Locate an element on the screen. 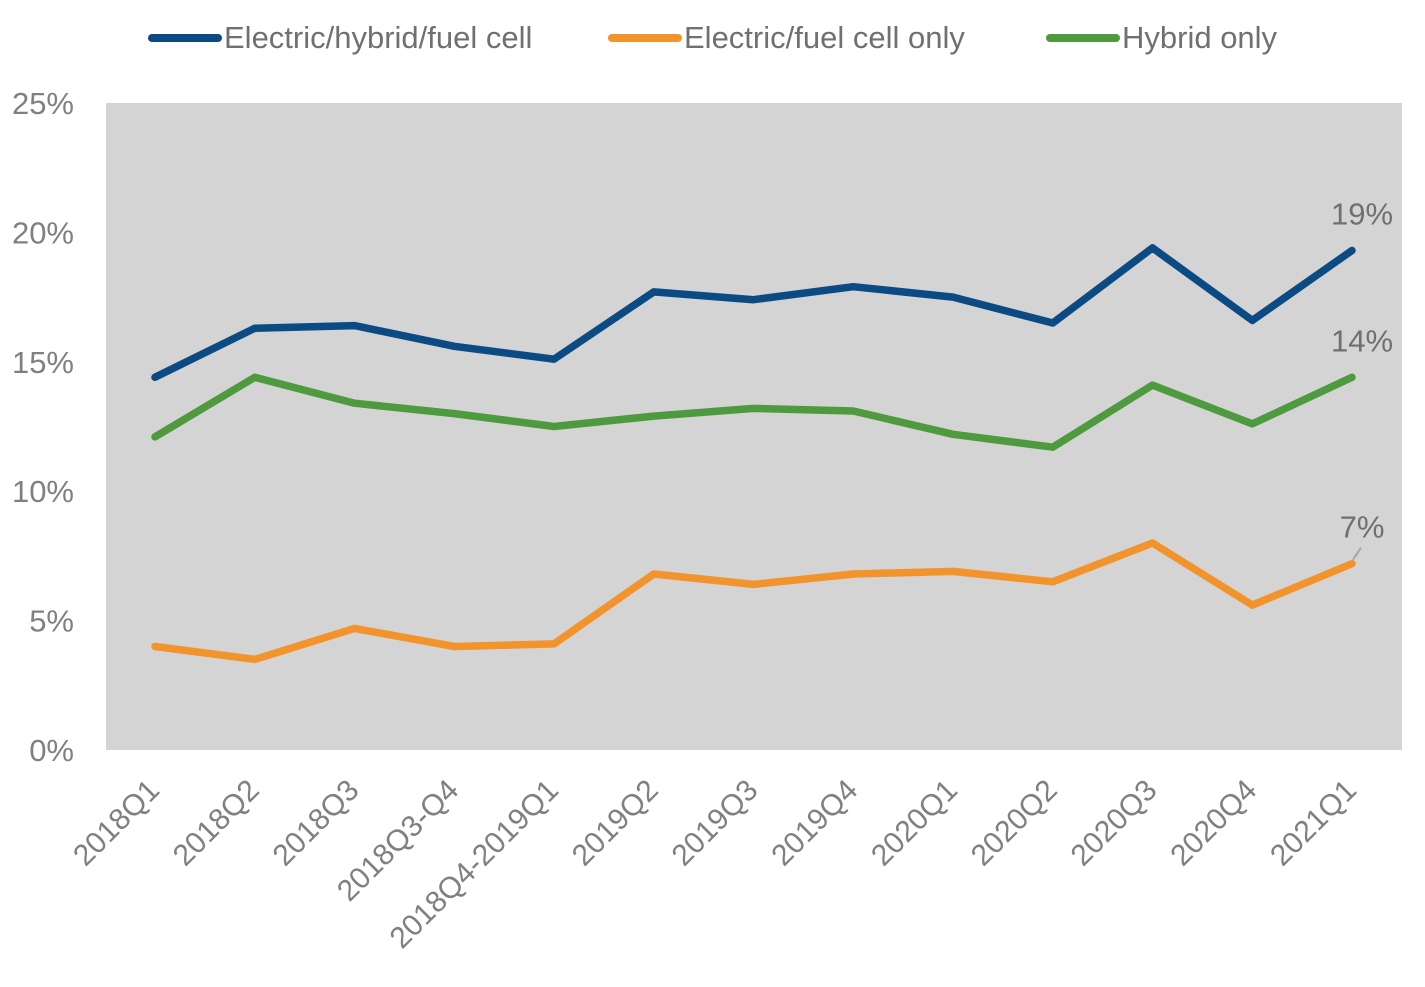  legend-label: Hybrid only is located at coordinates (1200, 37).